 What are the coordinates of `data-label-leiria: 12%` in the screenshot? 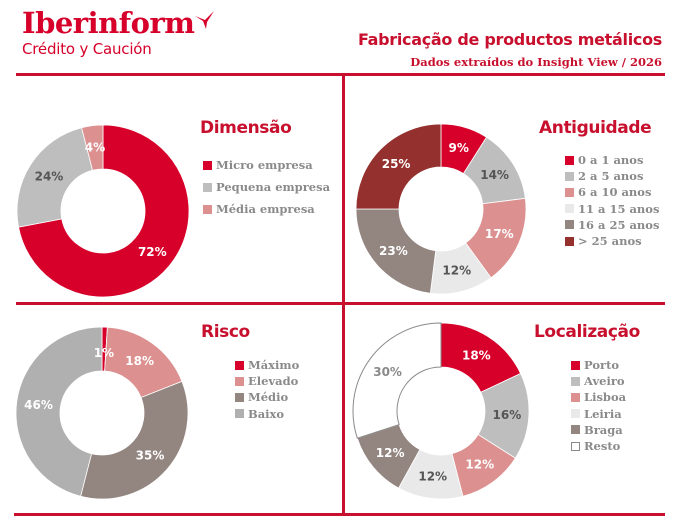 It's located at (432, 476).